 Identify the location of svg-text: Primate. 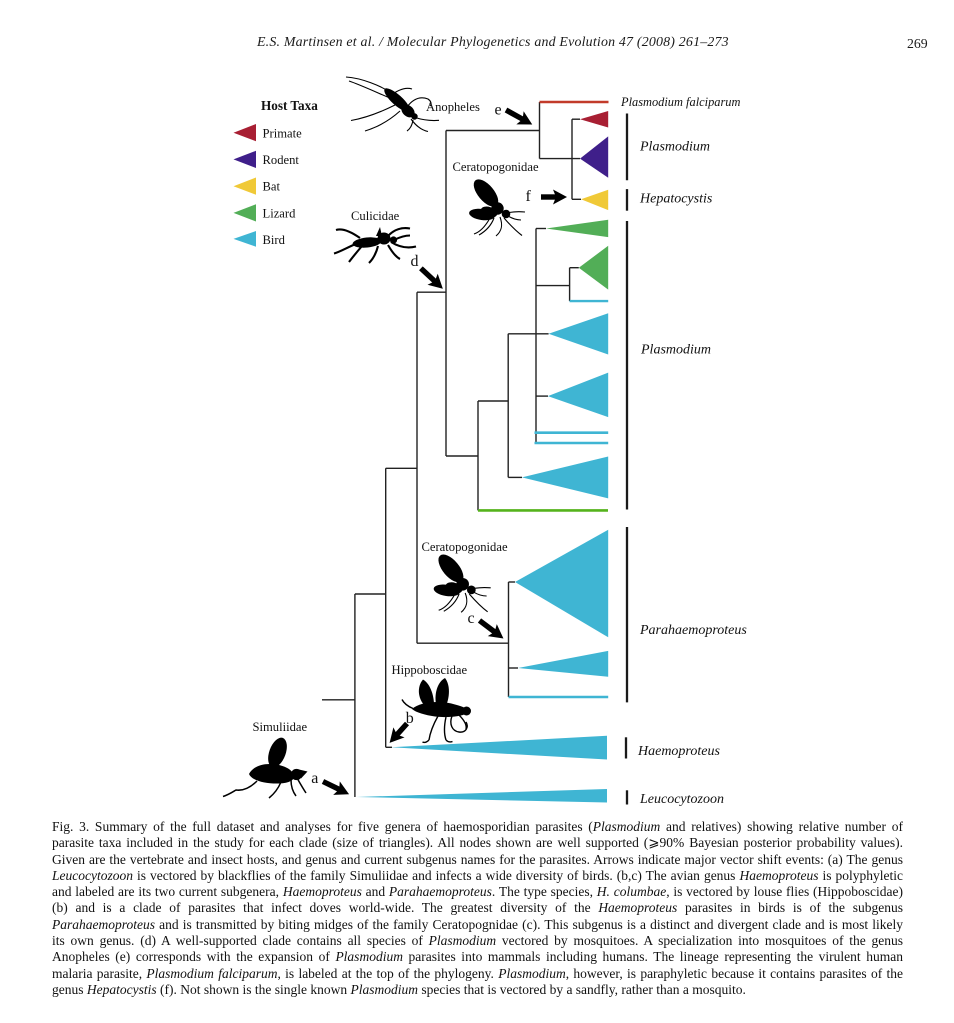
(283, 134).